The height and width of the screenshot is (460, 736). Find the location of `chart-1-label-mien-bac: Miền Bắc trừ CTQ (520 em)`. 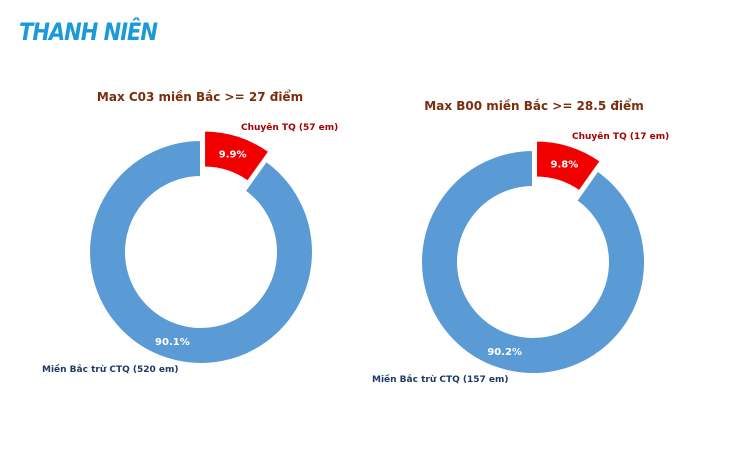

chart-1-label-mien-bac: Miền Bắc trừ CTQ (520 em) is located at coordinates (110, 369).